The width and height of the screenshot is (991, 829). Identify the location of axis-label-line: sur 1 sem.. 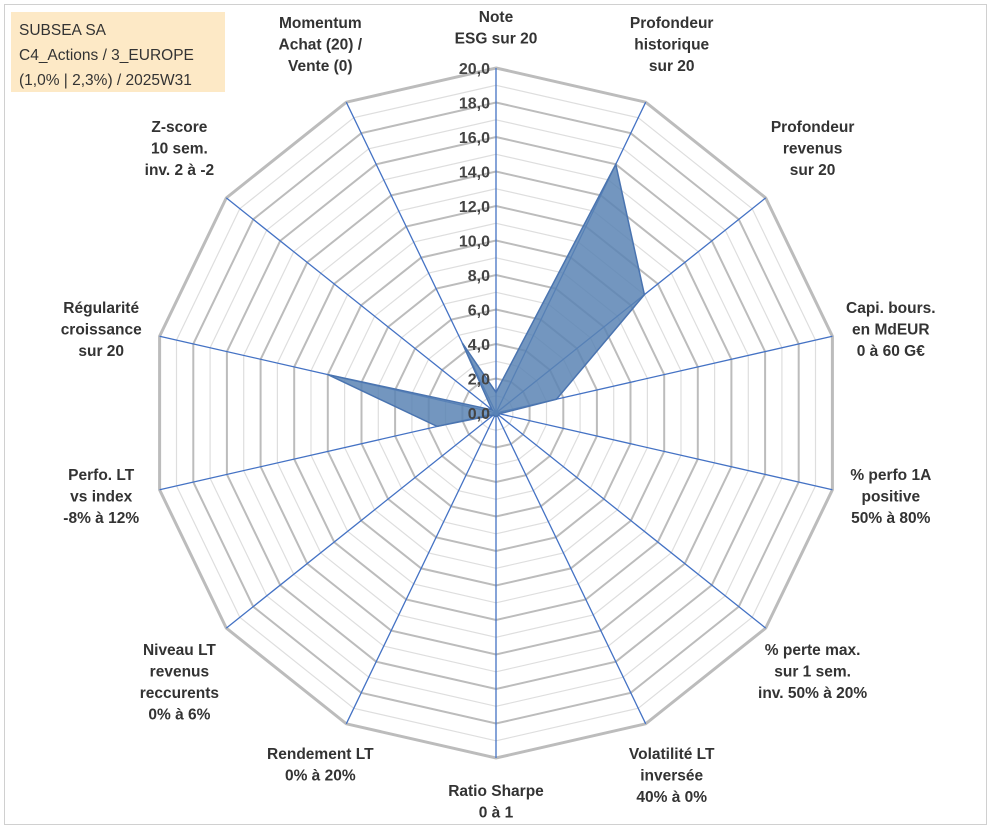
(812, 671).